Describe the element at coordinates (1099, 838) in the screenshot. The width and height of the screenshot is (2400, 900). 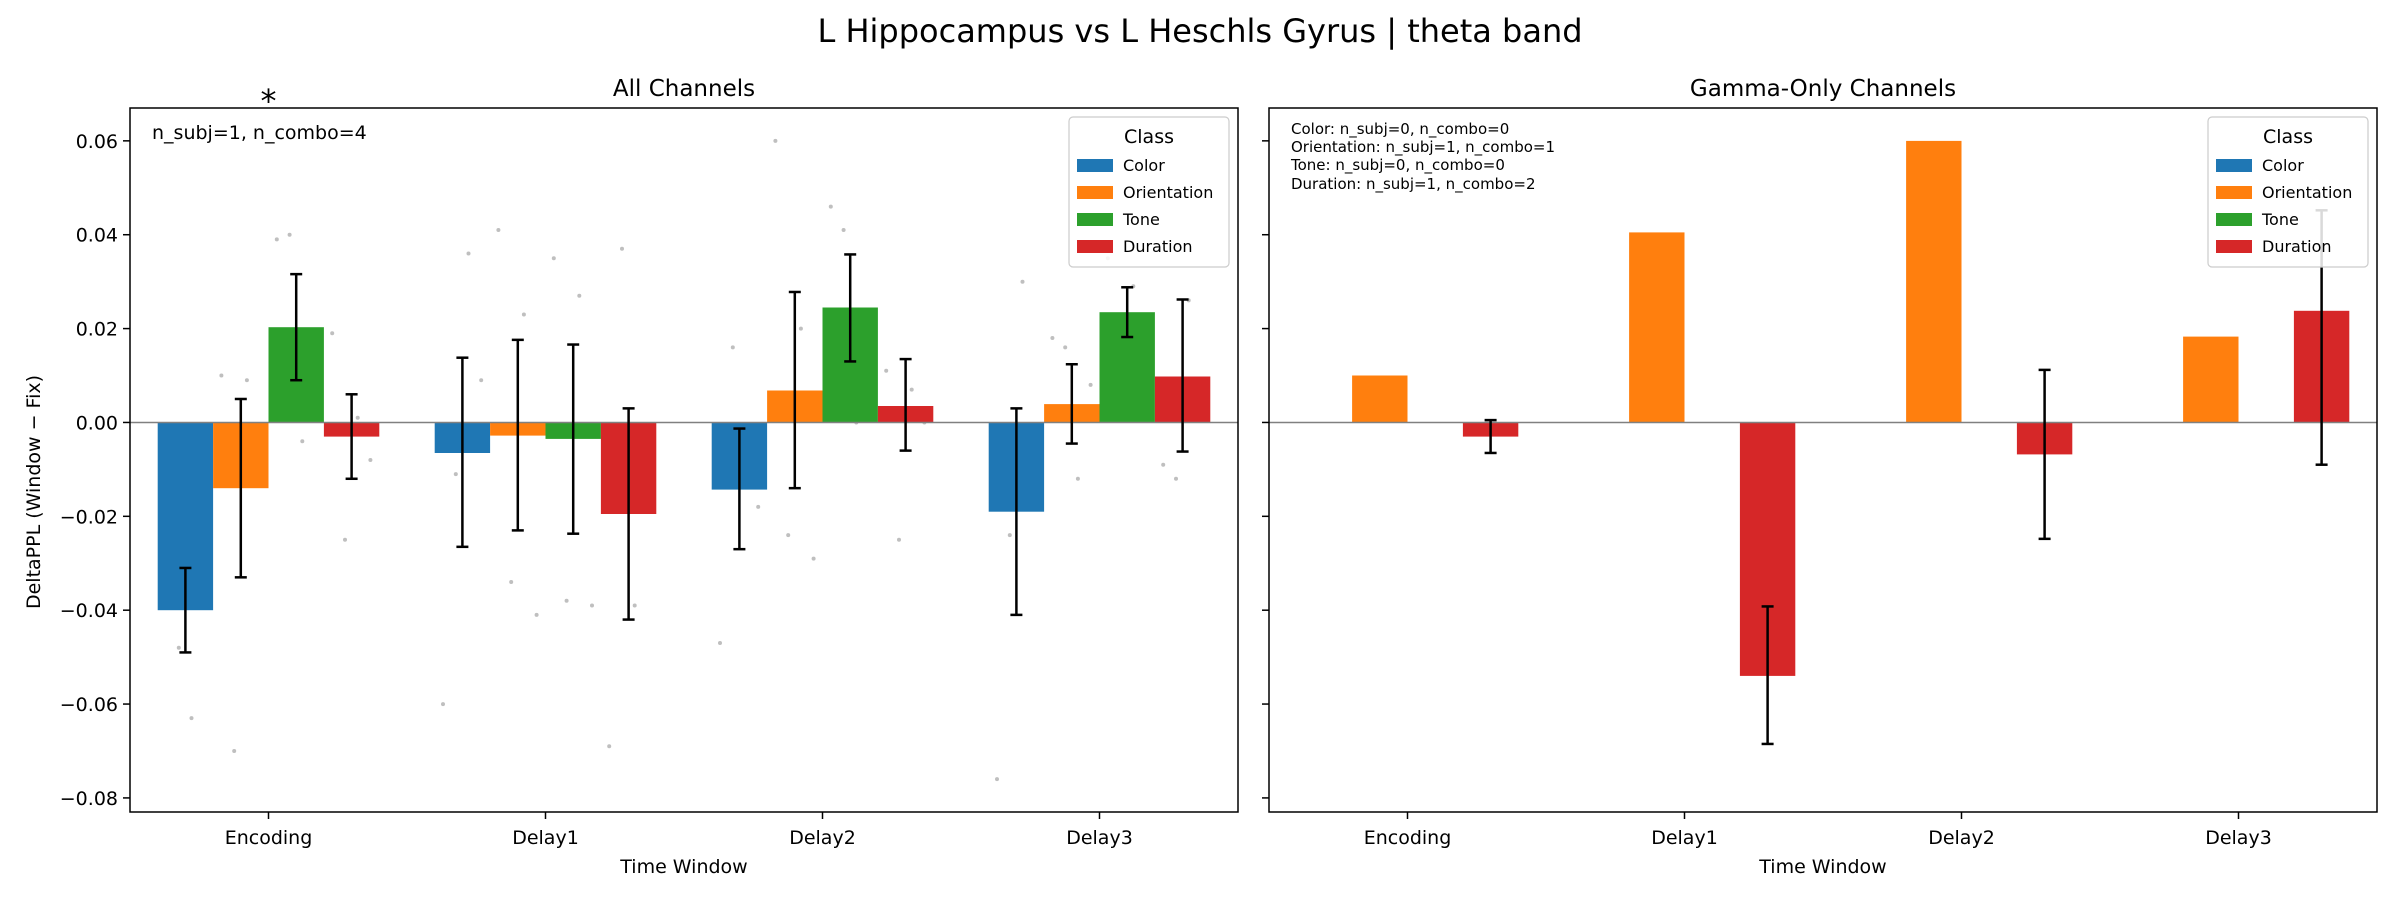
I see `x-tick-label: Delay3` at that location.